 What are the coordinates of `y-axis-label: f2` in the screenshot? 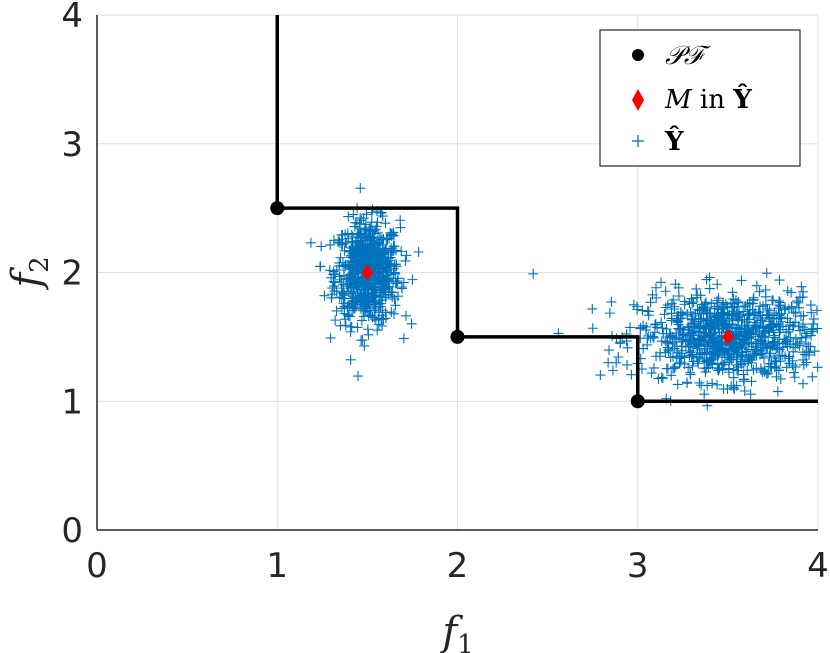 It's located at (29, 273).